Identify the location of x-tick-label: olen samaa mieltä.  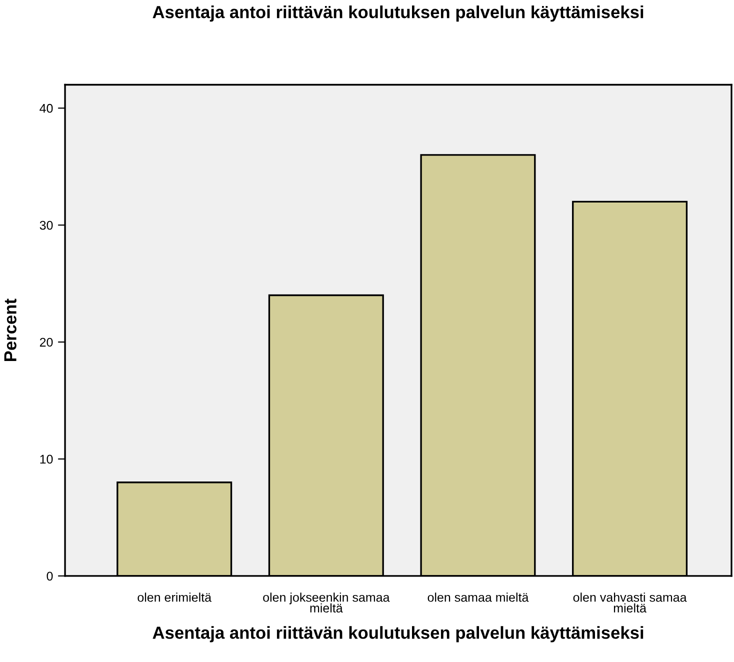
(478, 597).